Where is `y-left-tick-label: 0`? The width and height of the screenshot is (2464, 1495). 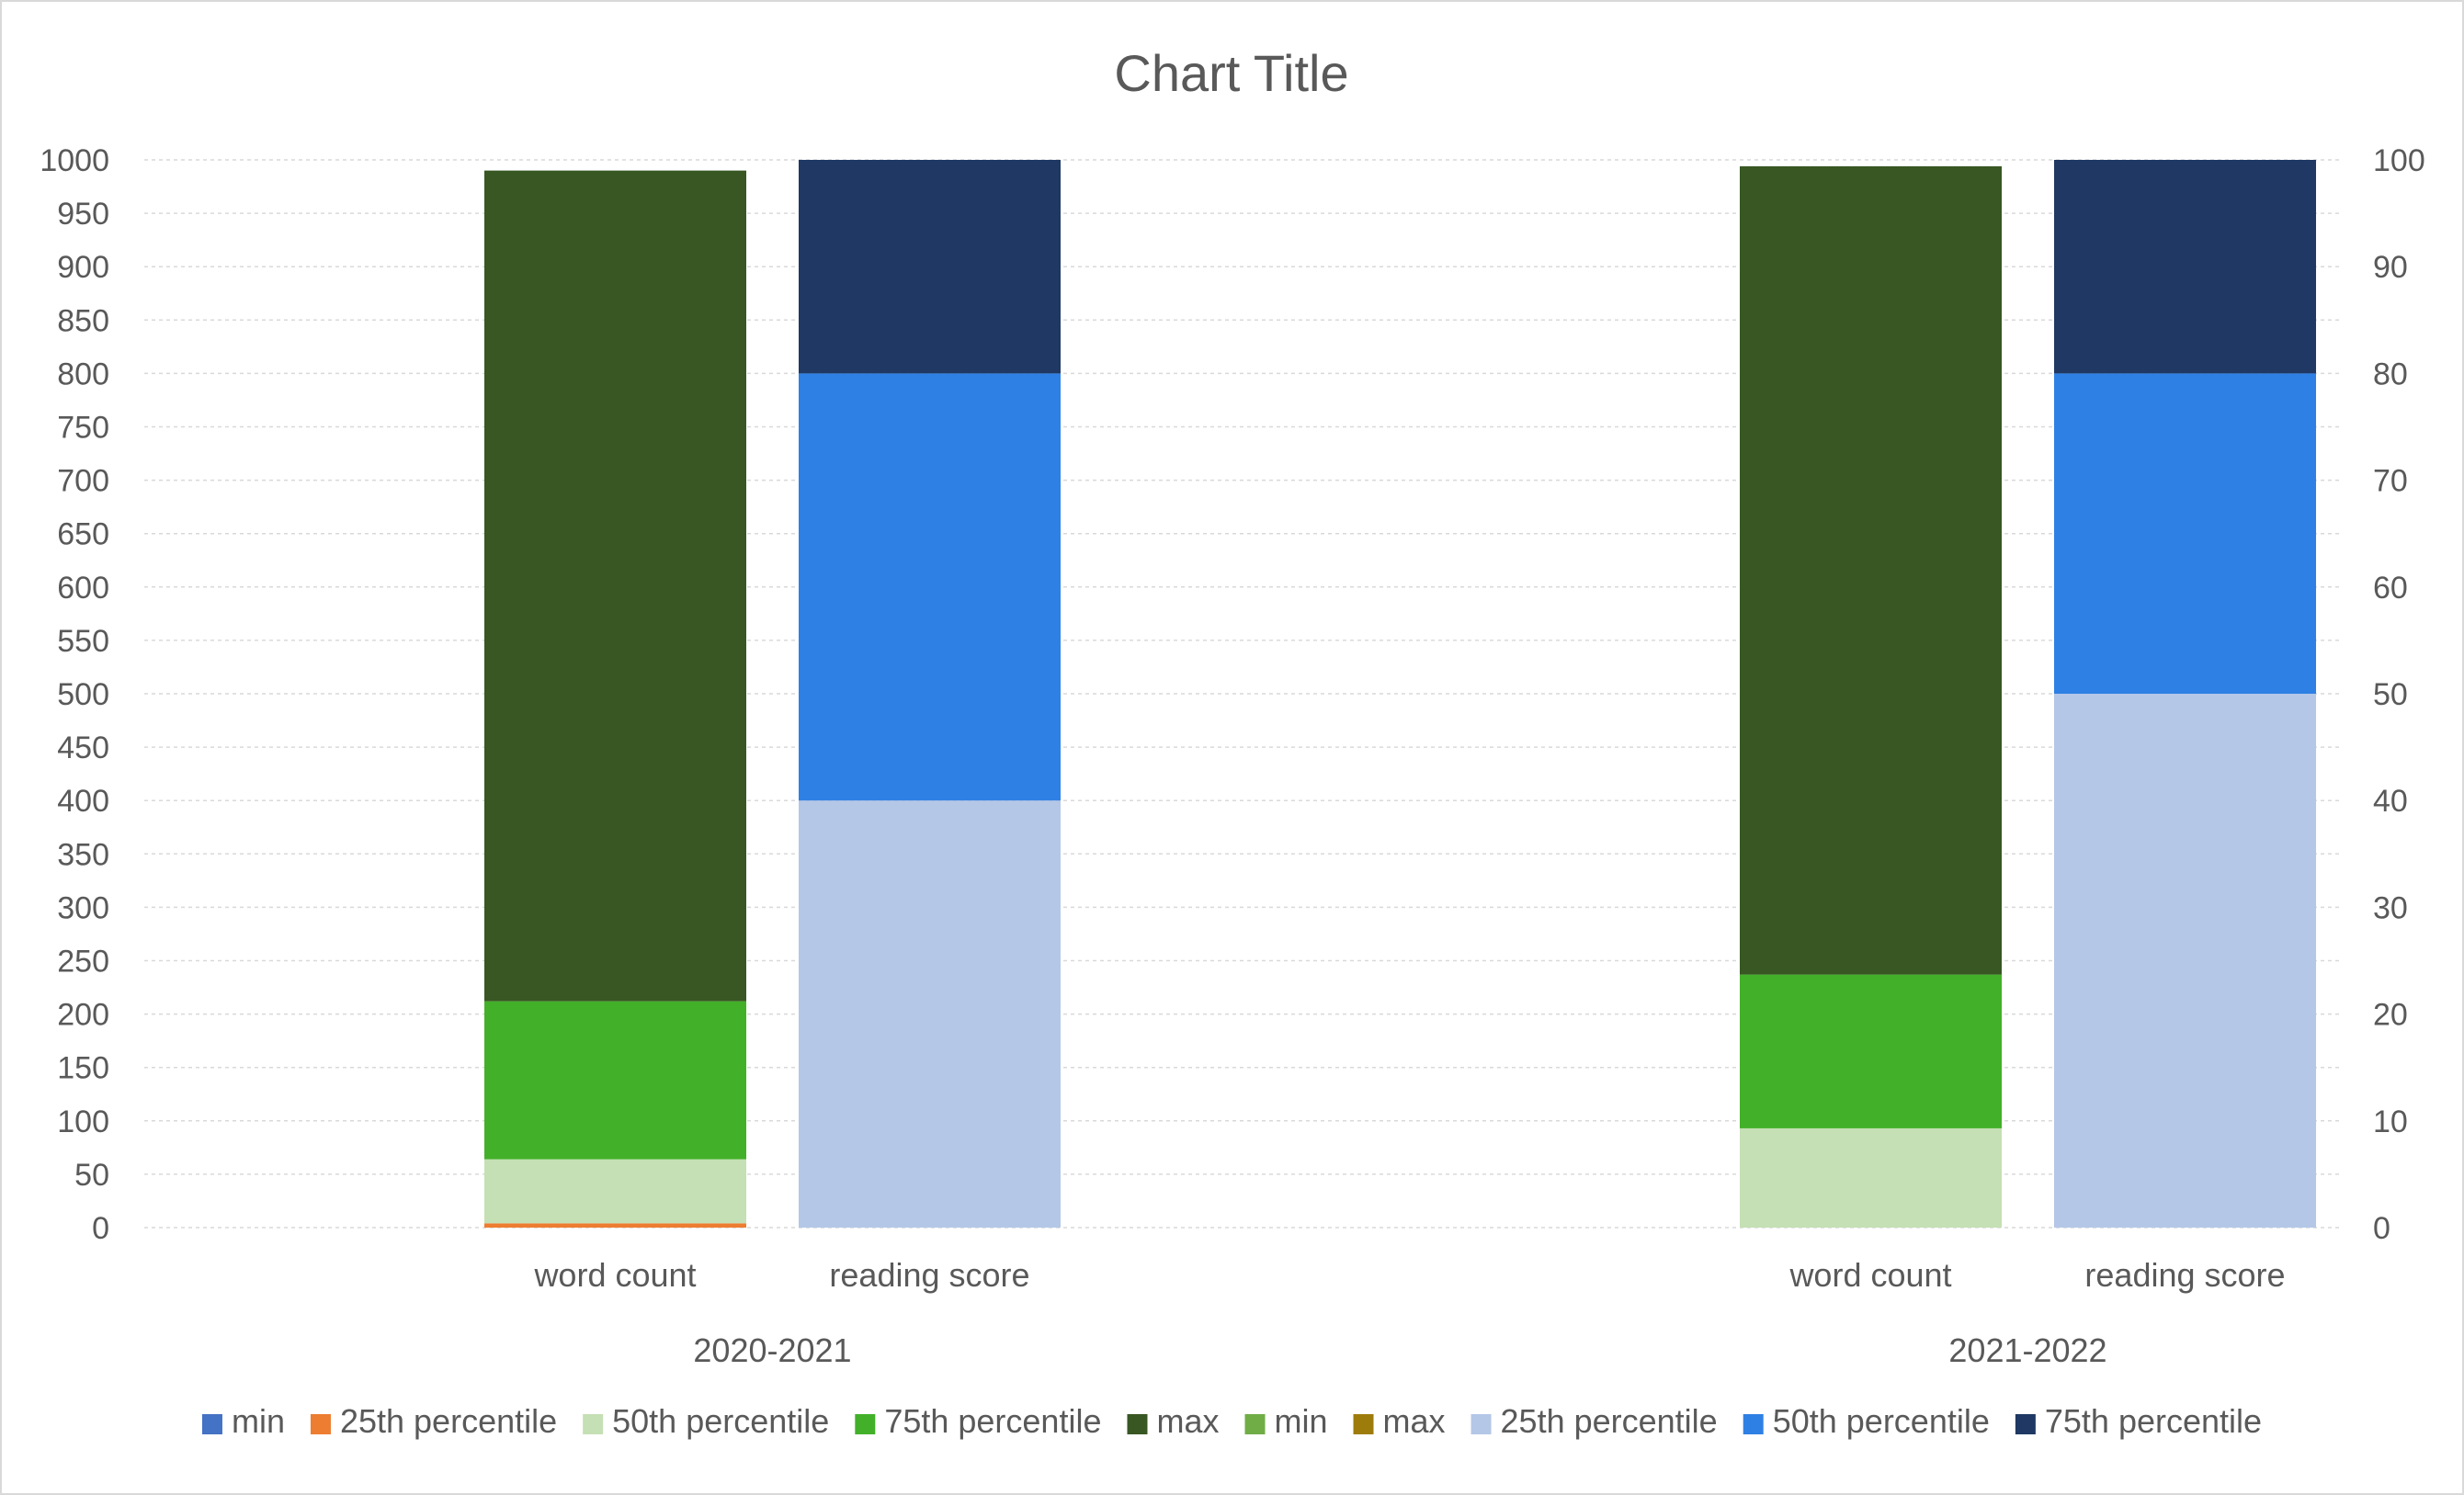
y-left-tick-label: 0 is located at coordinates (101, 1228).